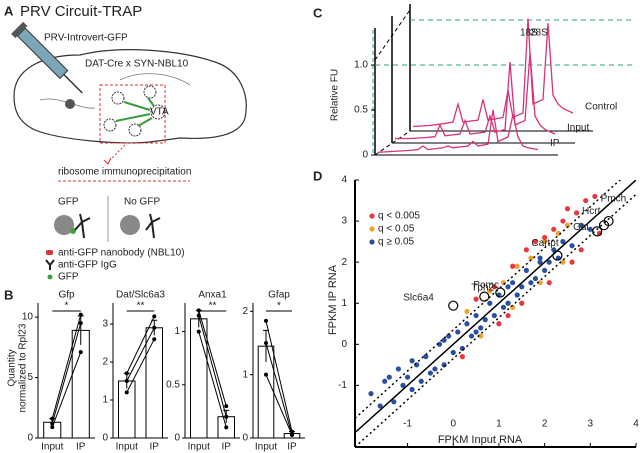  What do you see at coordinates (344, 221) in the screenshot?
I see `y-tick-label: 3` at bounding box center [344, 221].